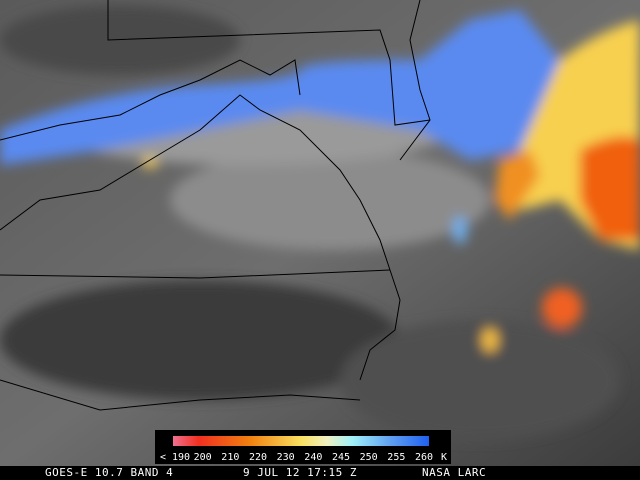  What do you see at coordinates (300, 472) in the screenshot?
I see `timestamp: 9 JUL 12 17:15 Z` at bounding box center [300, 472].